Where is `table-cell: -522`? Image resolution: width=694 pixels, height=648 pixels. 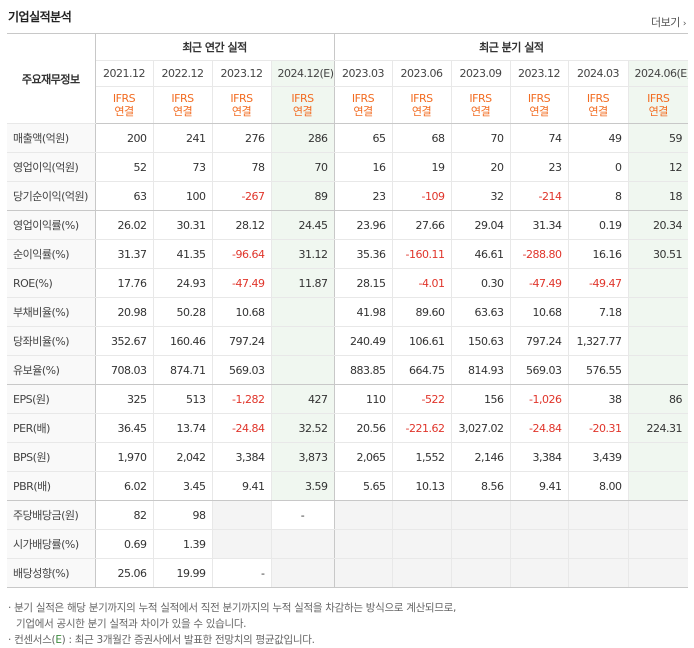
table-cell: -522 is located at coordinates (422, 399).